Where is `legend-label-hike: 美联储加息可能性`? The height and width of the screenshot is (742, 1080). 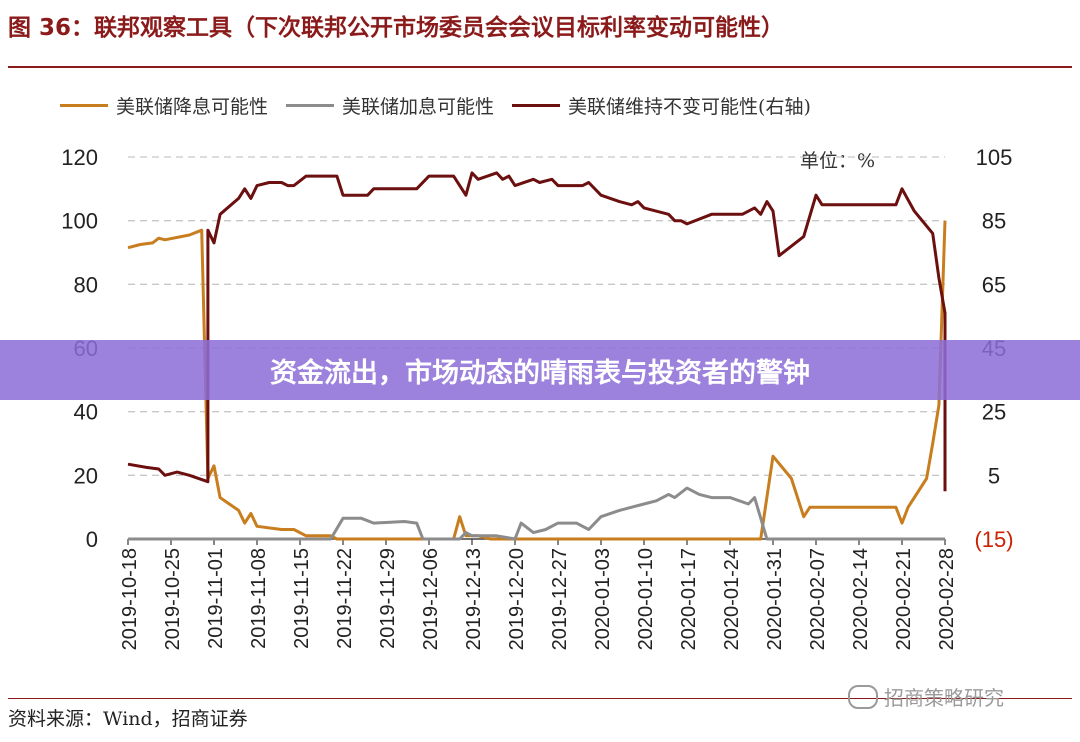 legend-label-hike: 美联储加息可能性 is located at coordinates (418, 107).